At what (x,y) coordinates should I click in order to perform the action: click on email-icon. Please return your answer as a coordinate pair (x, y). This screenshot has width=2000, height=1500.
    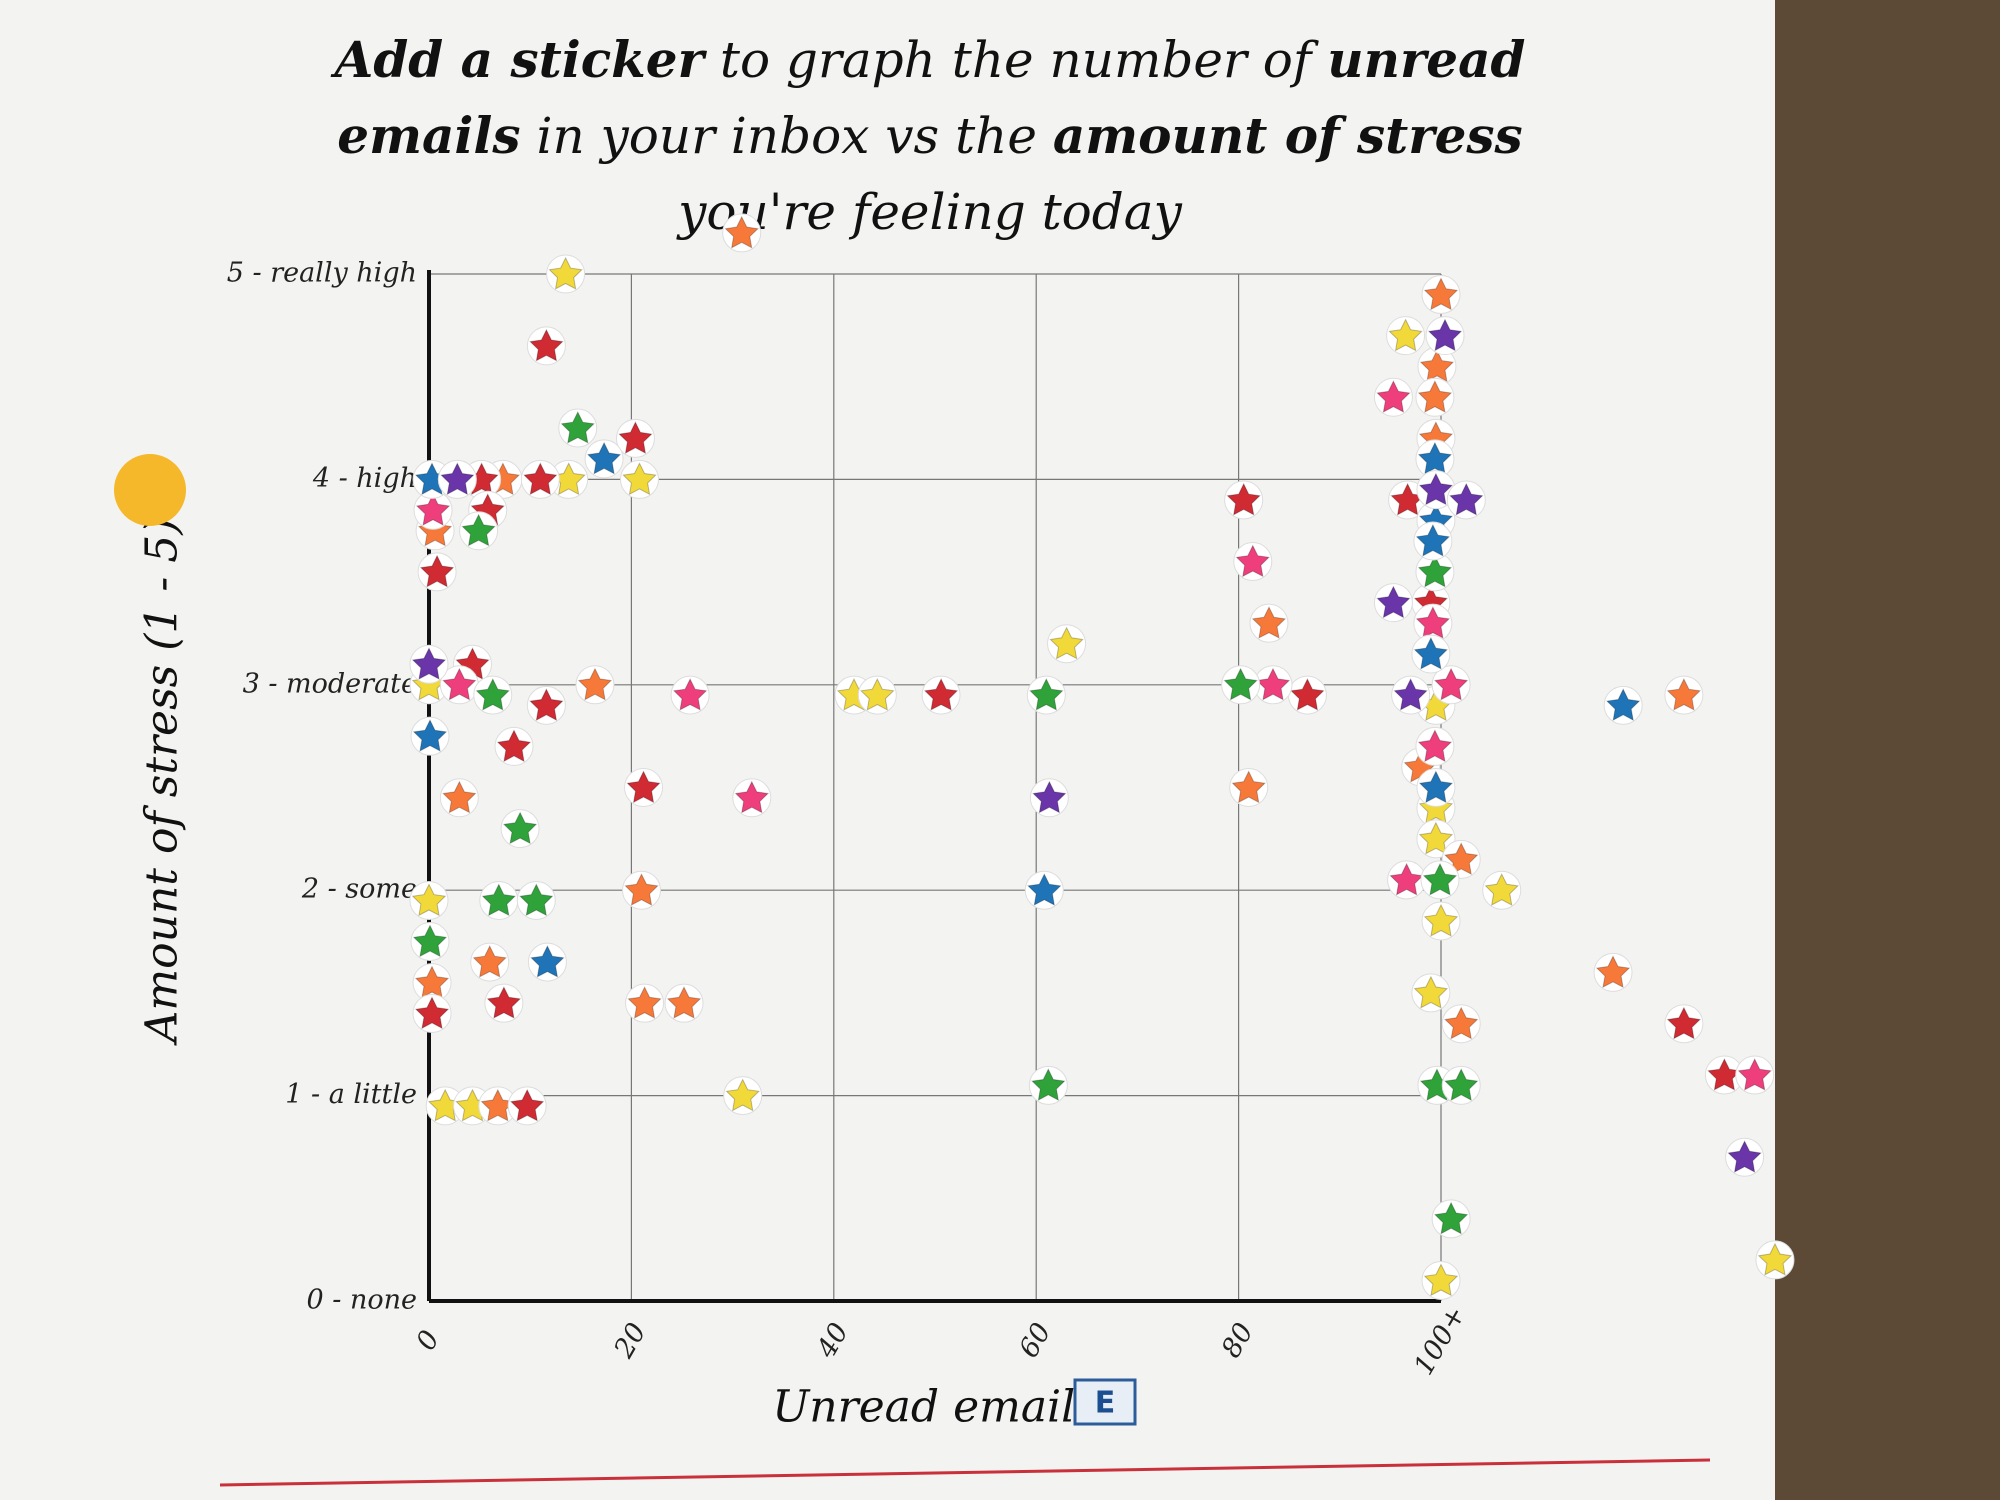
    Looking at the image, I should click on (1105, 1402).